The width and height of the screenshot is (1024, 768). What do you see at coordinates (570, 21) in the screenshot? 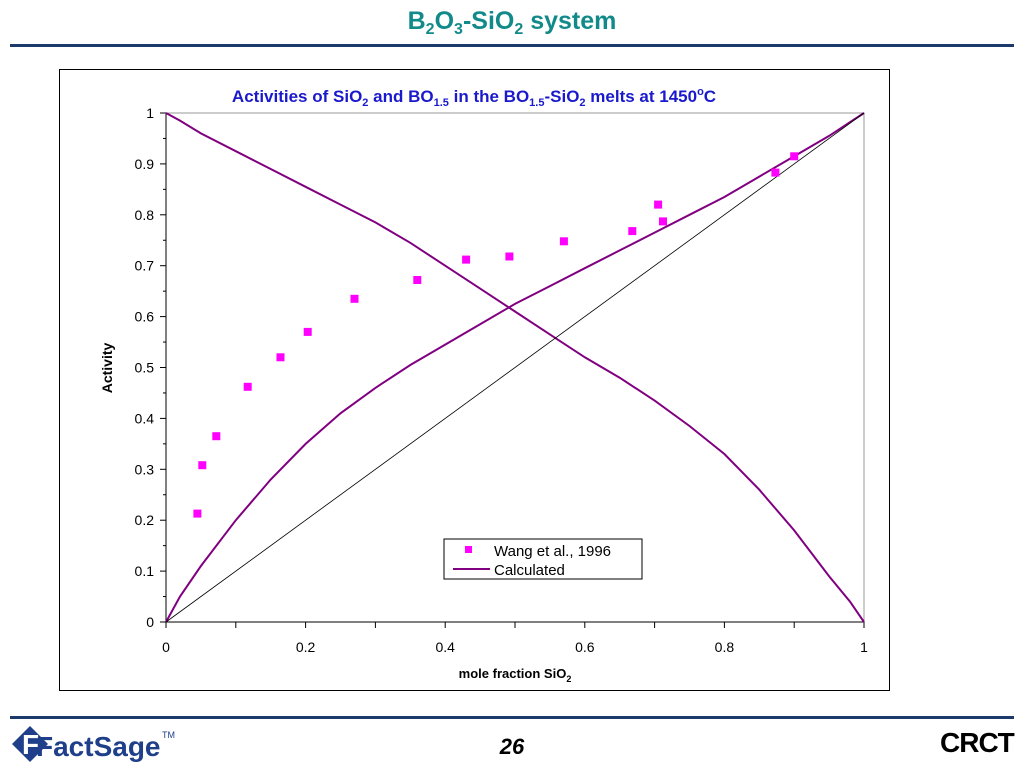
I see `title-part: system` at bounding box center [570, 21].